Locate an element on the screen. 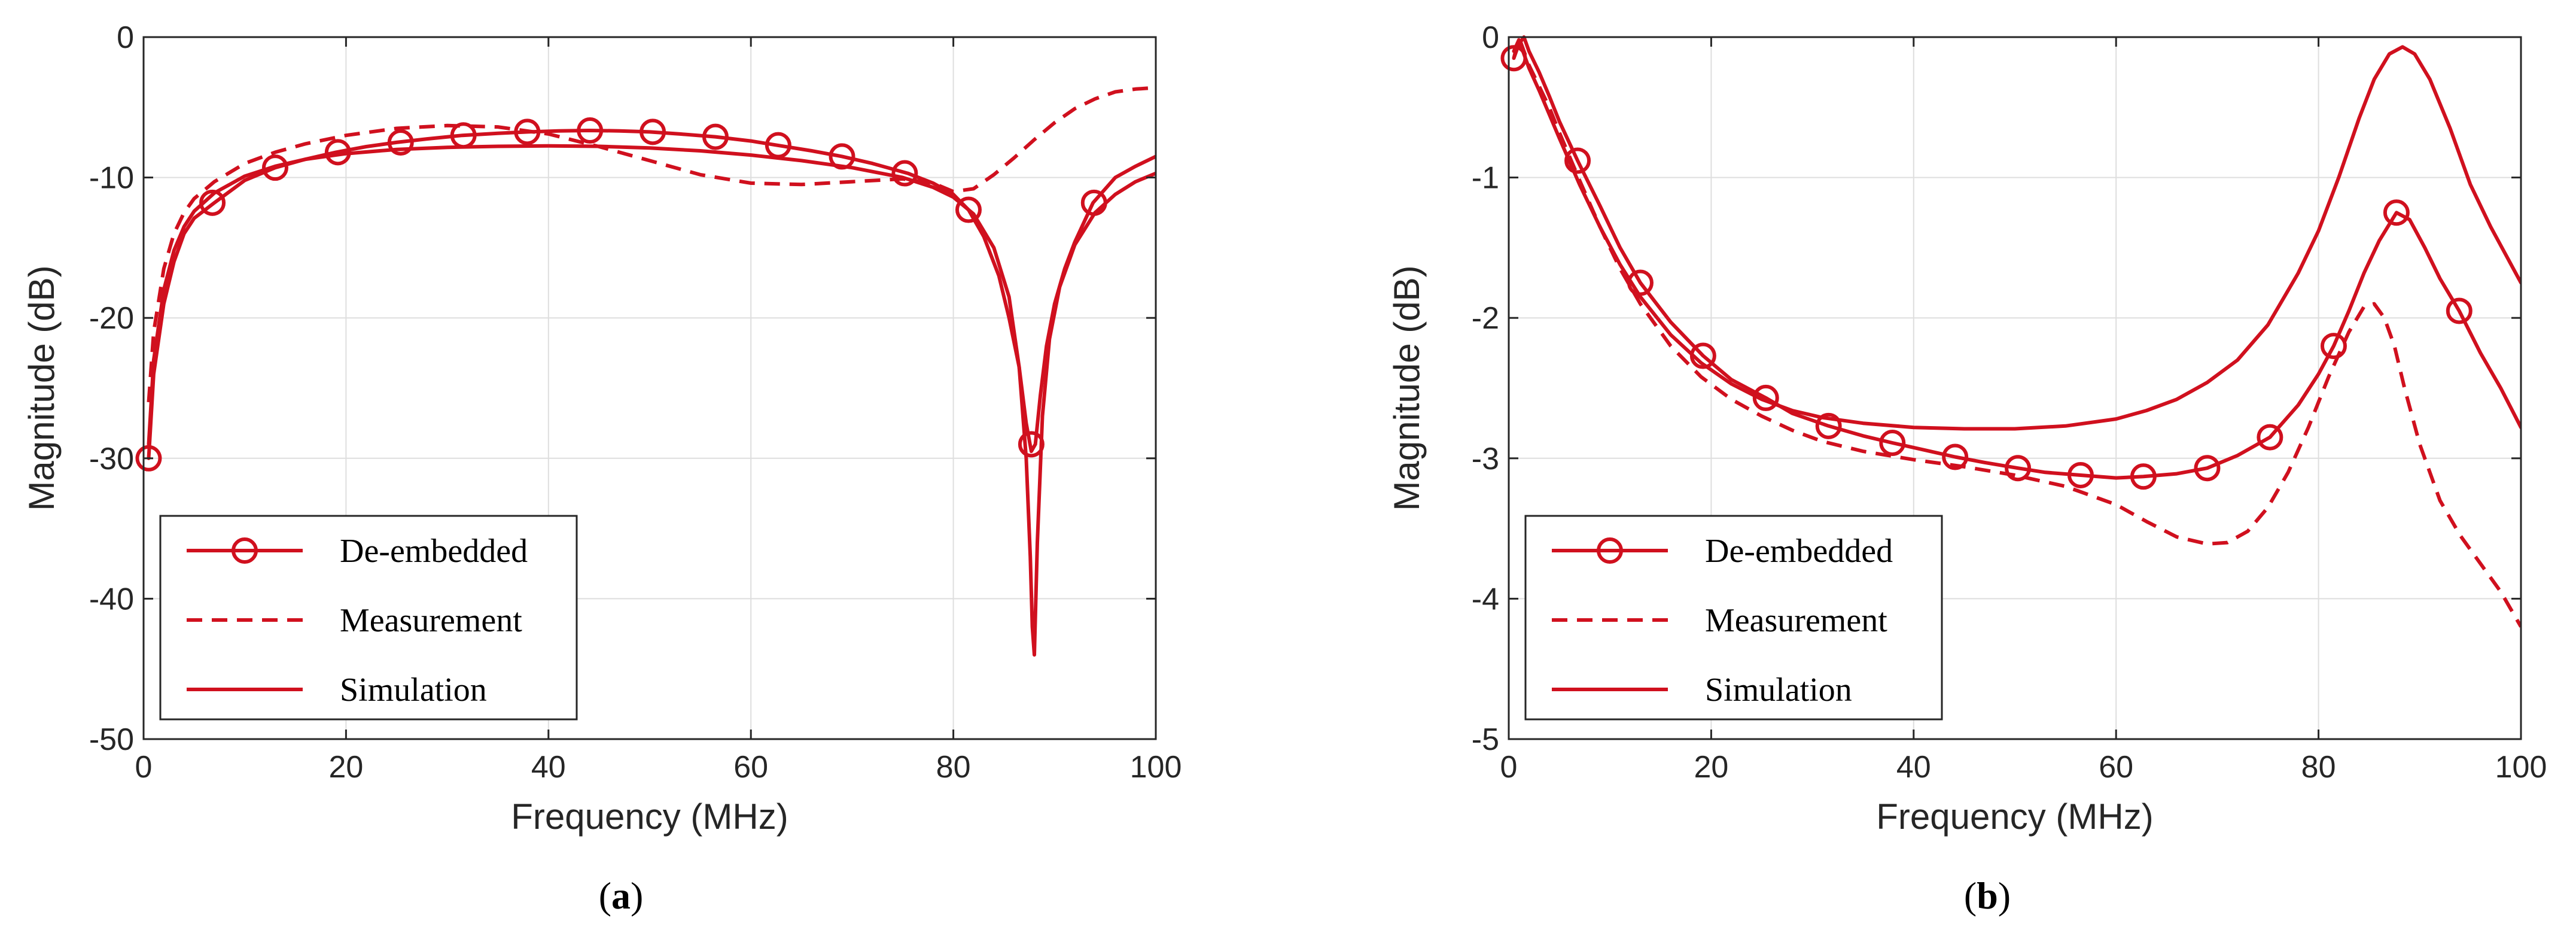 This screenshot has height=933, width=2576. x-tick-label-a: 100 is located at coordinates (1156, 768).